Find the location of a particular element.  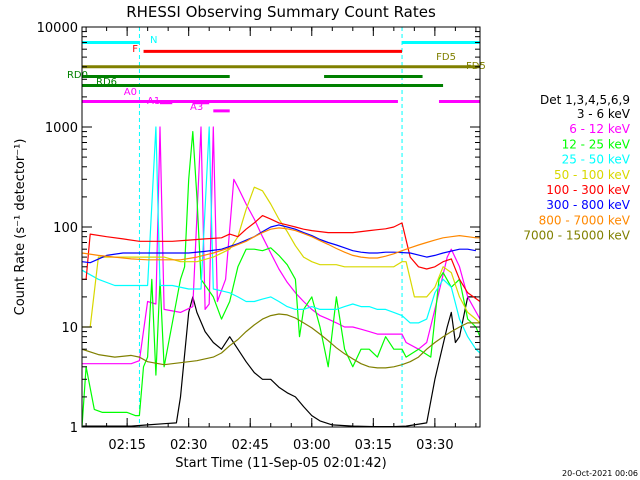

chart-title: RHESSI Observing Summary Count Rates is located at coordinates (281, 12).